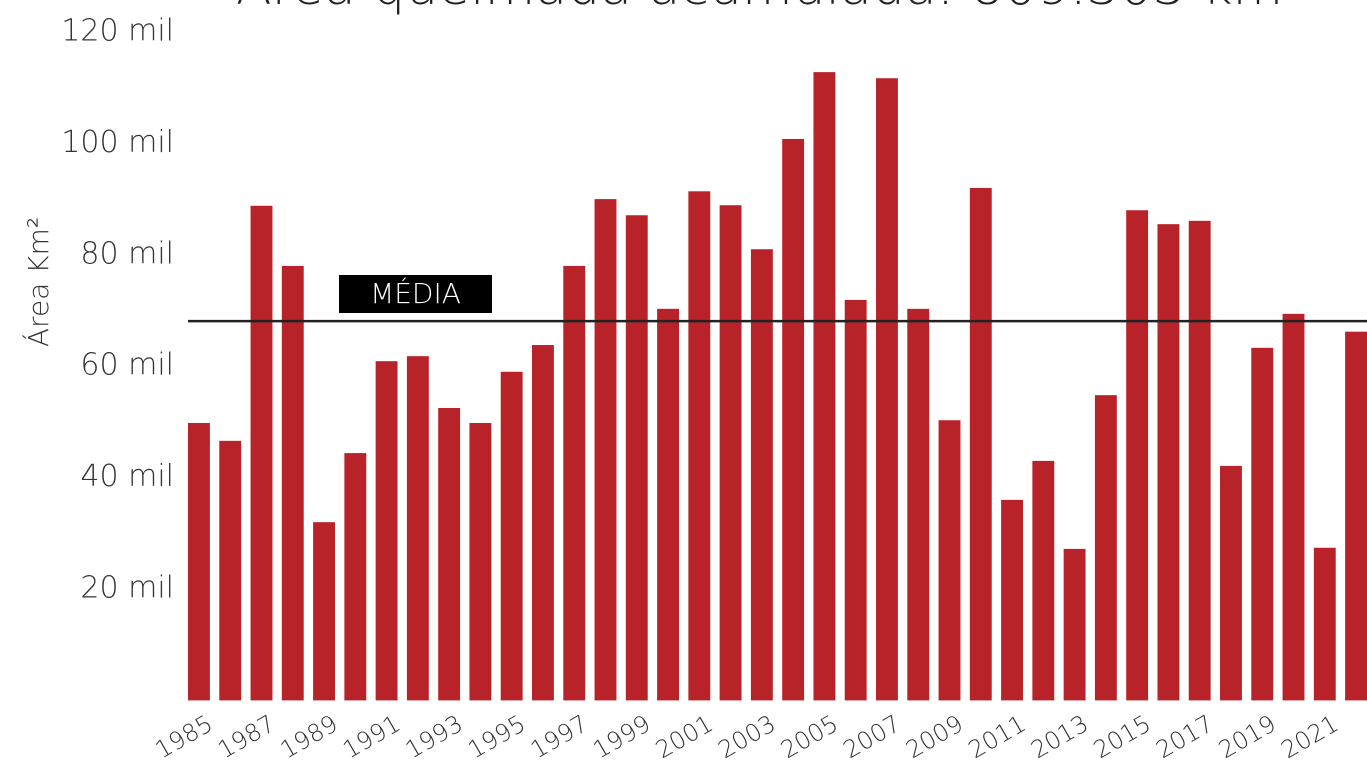 This screenshot has height=767, width=1367. Describe the element at coordinates (684, 736) in the screenshot. I see `x-tick-label: 2001` at that location.